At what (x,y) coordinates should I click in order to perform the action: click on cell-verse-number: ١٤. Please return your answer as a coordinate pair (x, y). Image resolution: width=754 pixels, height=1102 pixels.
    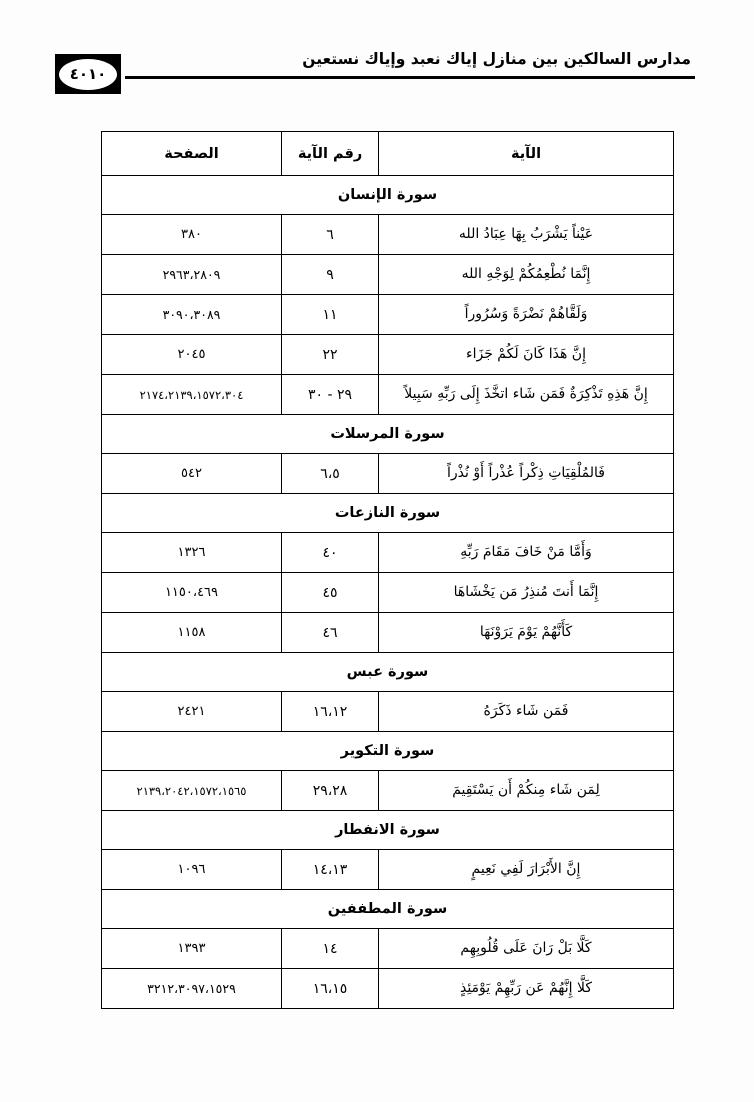
    Looking at the image, I should click on (330, 948).